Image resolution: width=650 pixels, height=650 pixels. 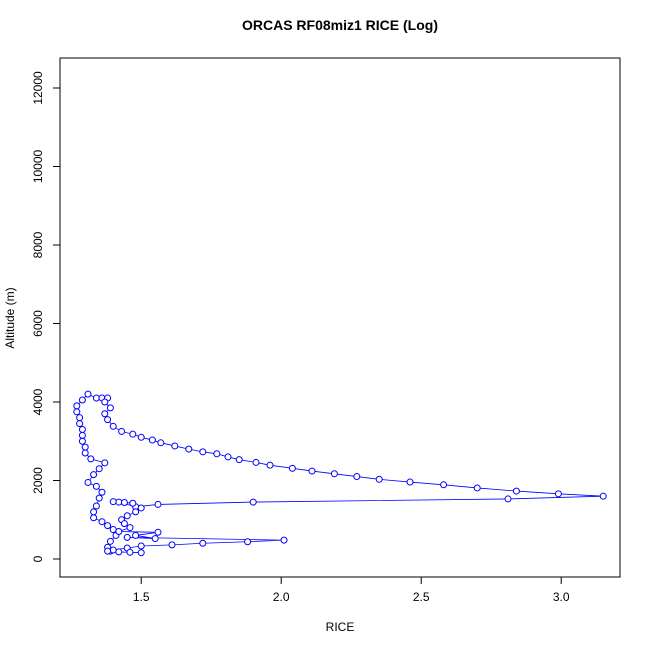 What do you see at coordinates (561, 597) in the screenshot?
I see `x-tick-label: 3.0` at bounding box center [561, 597].